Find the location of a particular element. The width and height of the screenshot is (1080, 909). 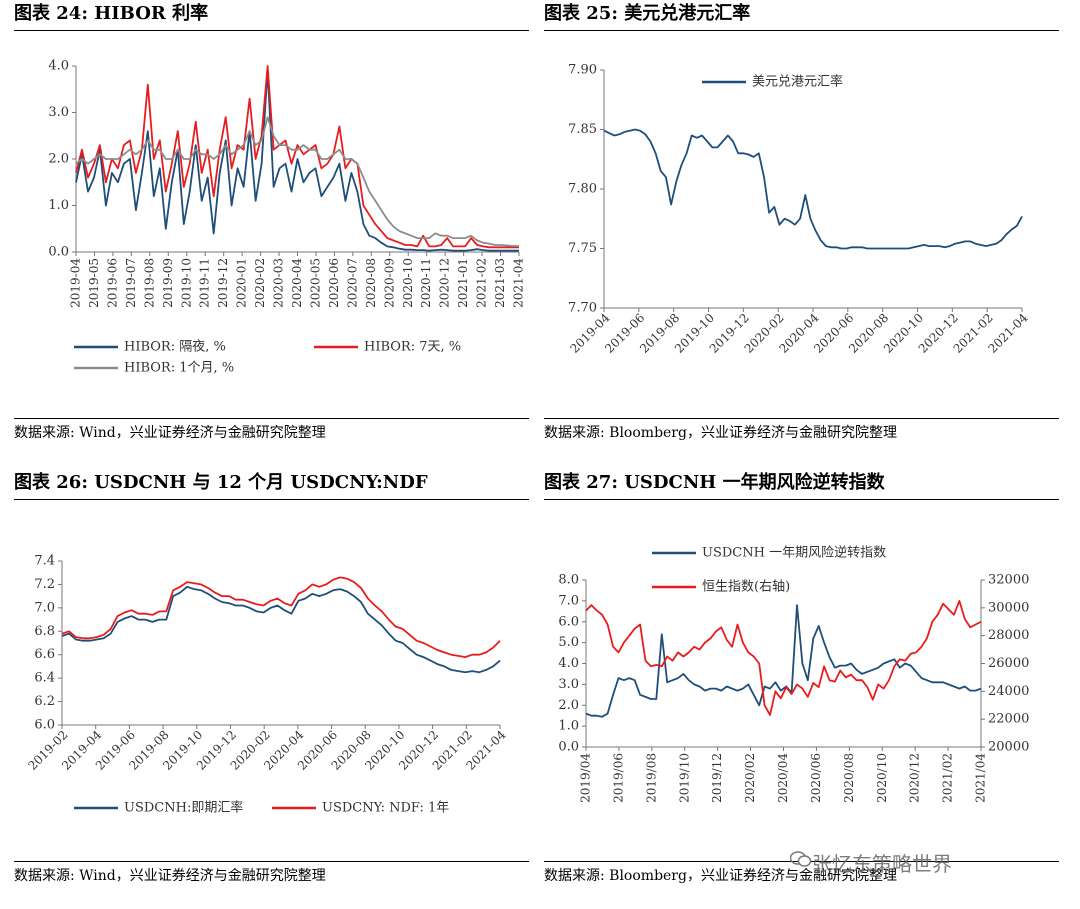

legend-label: 美元兑港元汇率 is located at coordinates (797, 82).